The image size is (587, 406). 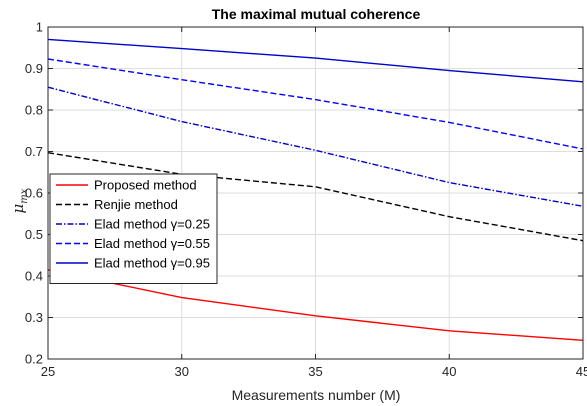 What do you see at coordinates (34, 359) in the screenshot?
I see `y-tick-label: 0.2` at bounding box center [34, 359].